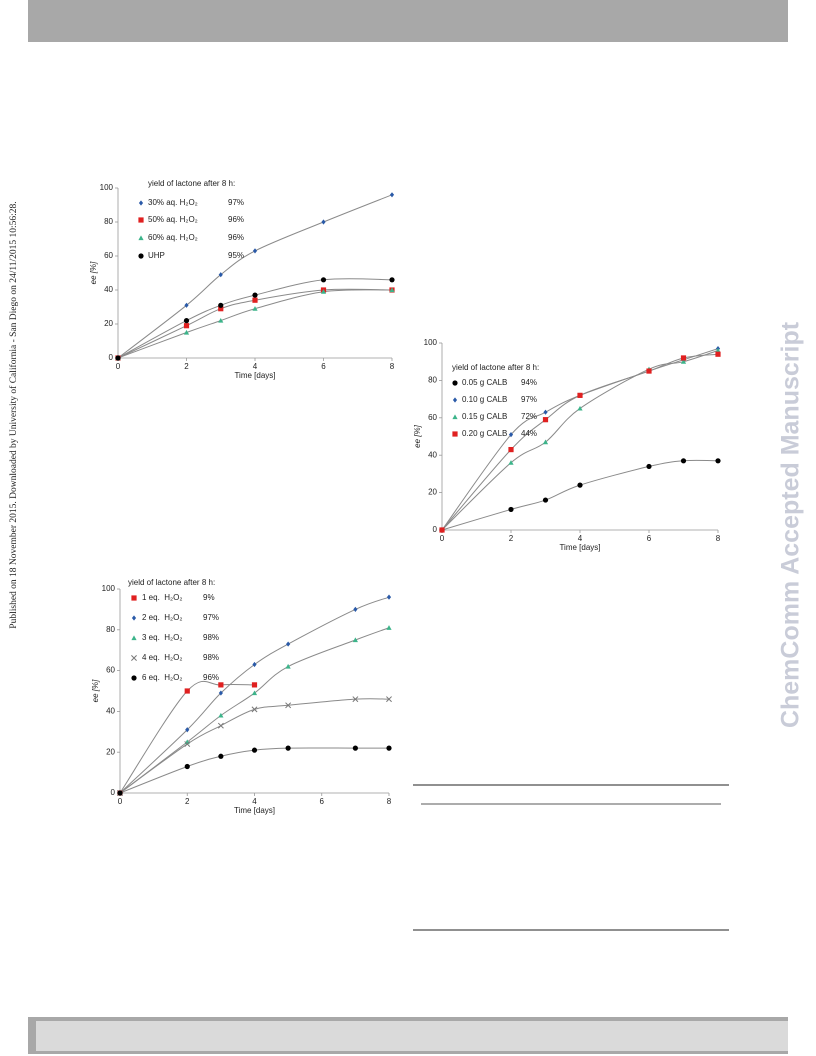 This screenshot has width=816, height=1056. Describe the element at coordinates (484, 382) in the screenshot. I see `legend-label: 0.05 g CALB` at that location.